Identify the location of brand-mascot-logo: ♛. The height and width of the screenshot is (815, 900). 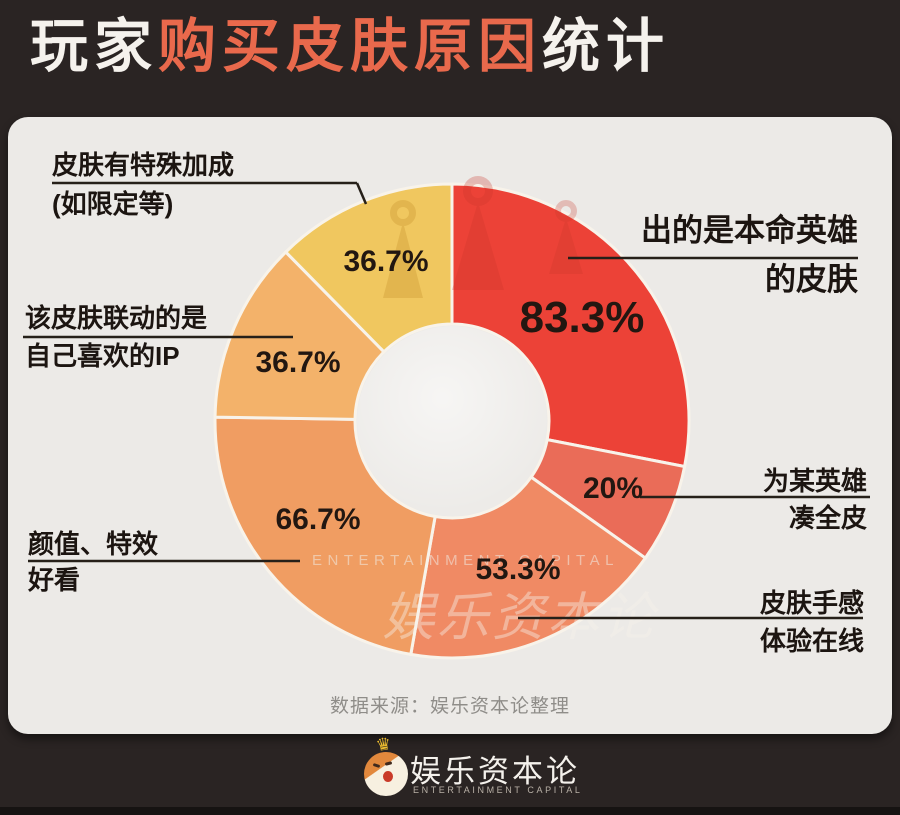
(387, 768).